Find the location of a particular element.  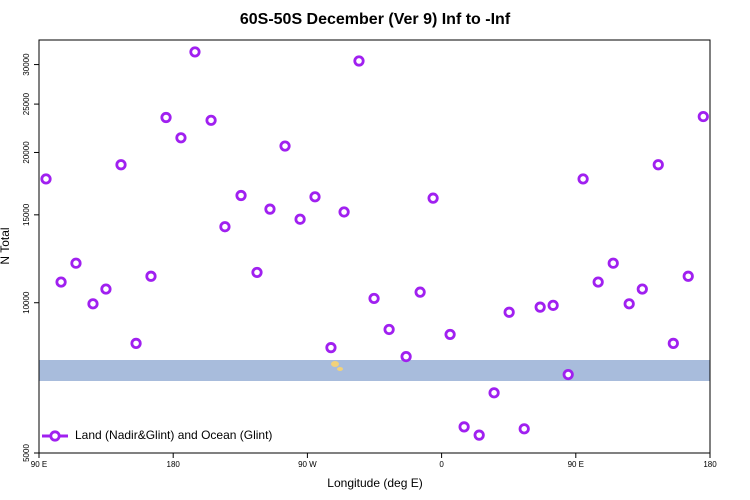

x-axis-label: Longitude (deg E) is located at coordinates (374, 483).